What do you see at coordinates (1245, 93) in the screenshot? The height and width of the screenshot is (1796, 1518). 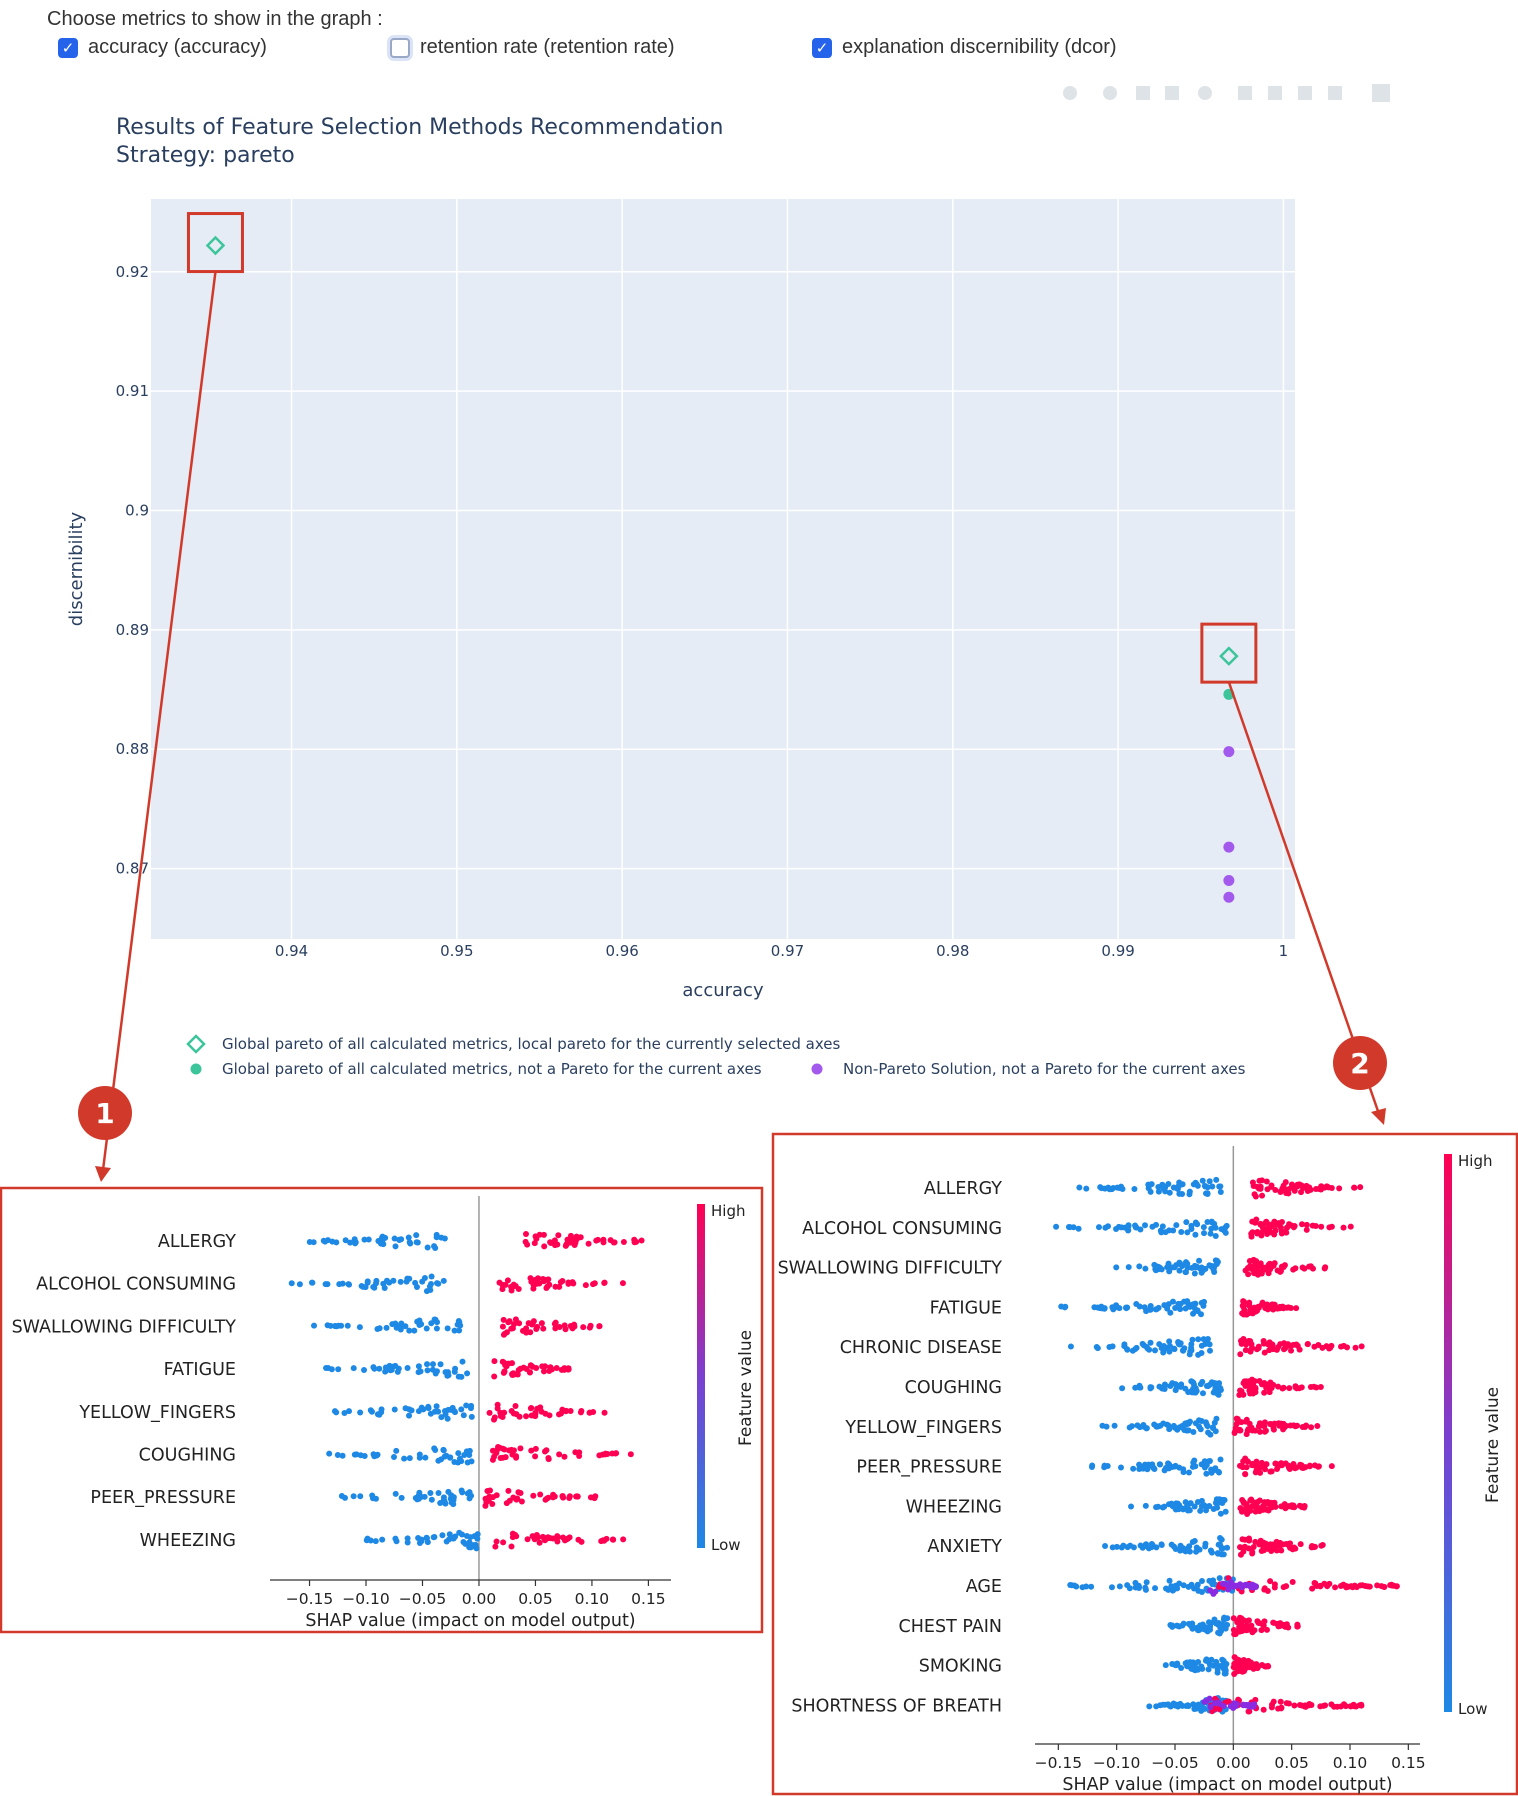 I see `zoom-in-icon` at bounding box center [1245, 93].